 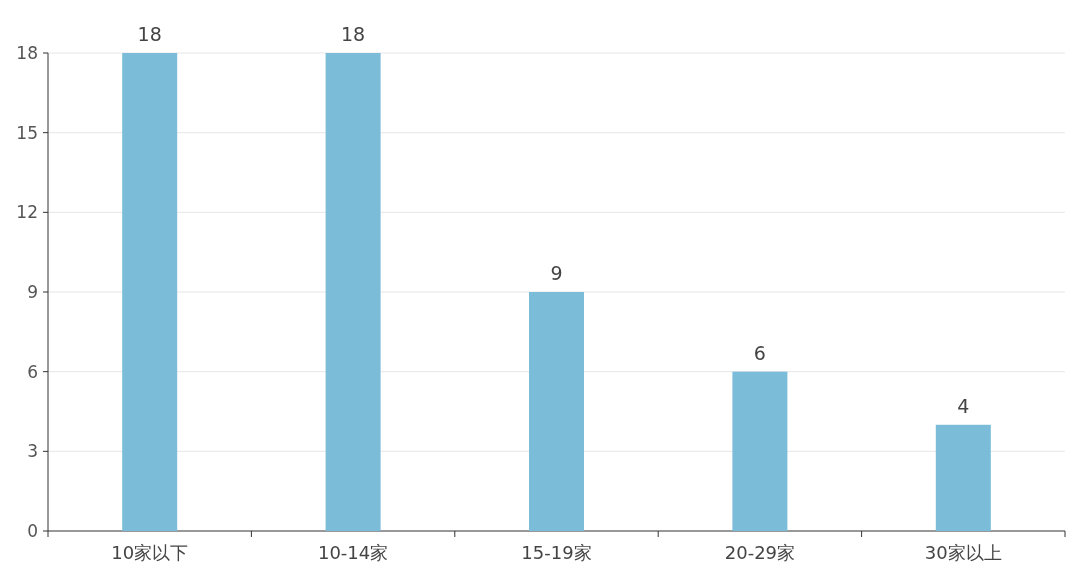 I want to click on y-tick-label: 12, so click(x=27, y=212).